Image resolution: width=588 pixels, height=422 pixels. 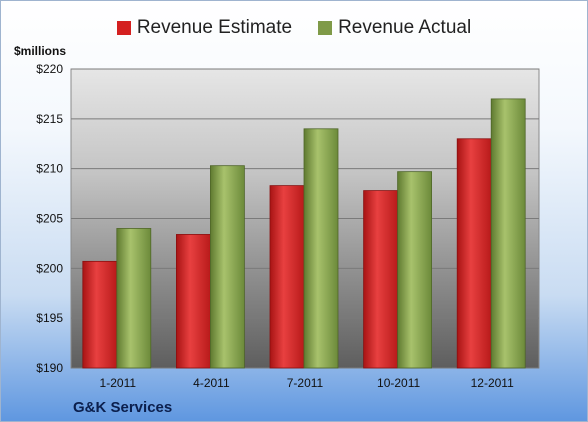 What do you see at coordinates (211, 383) in the screenshot?
I see `x-tick-label: 4-2011` at bounding box center [211, 383].